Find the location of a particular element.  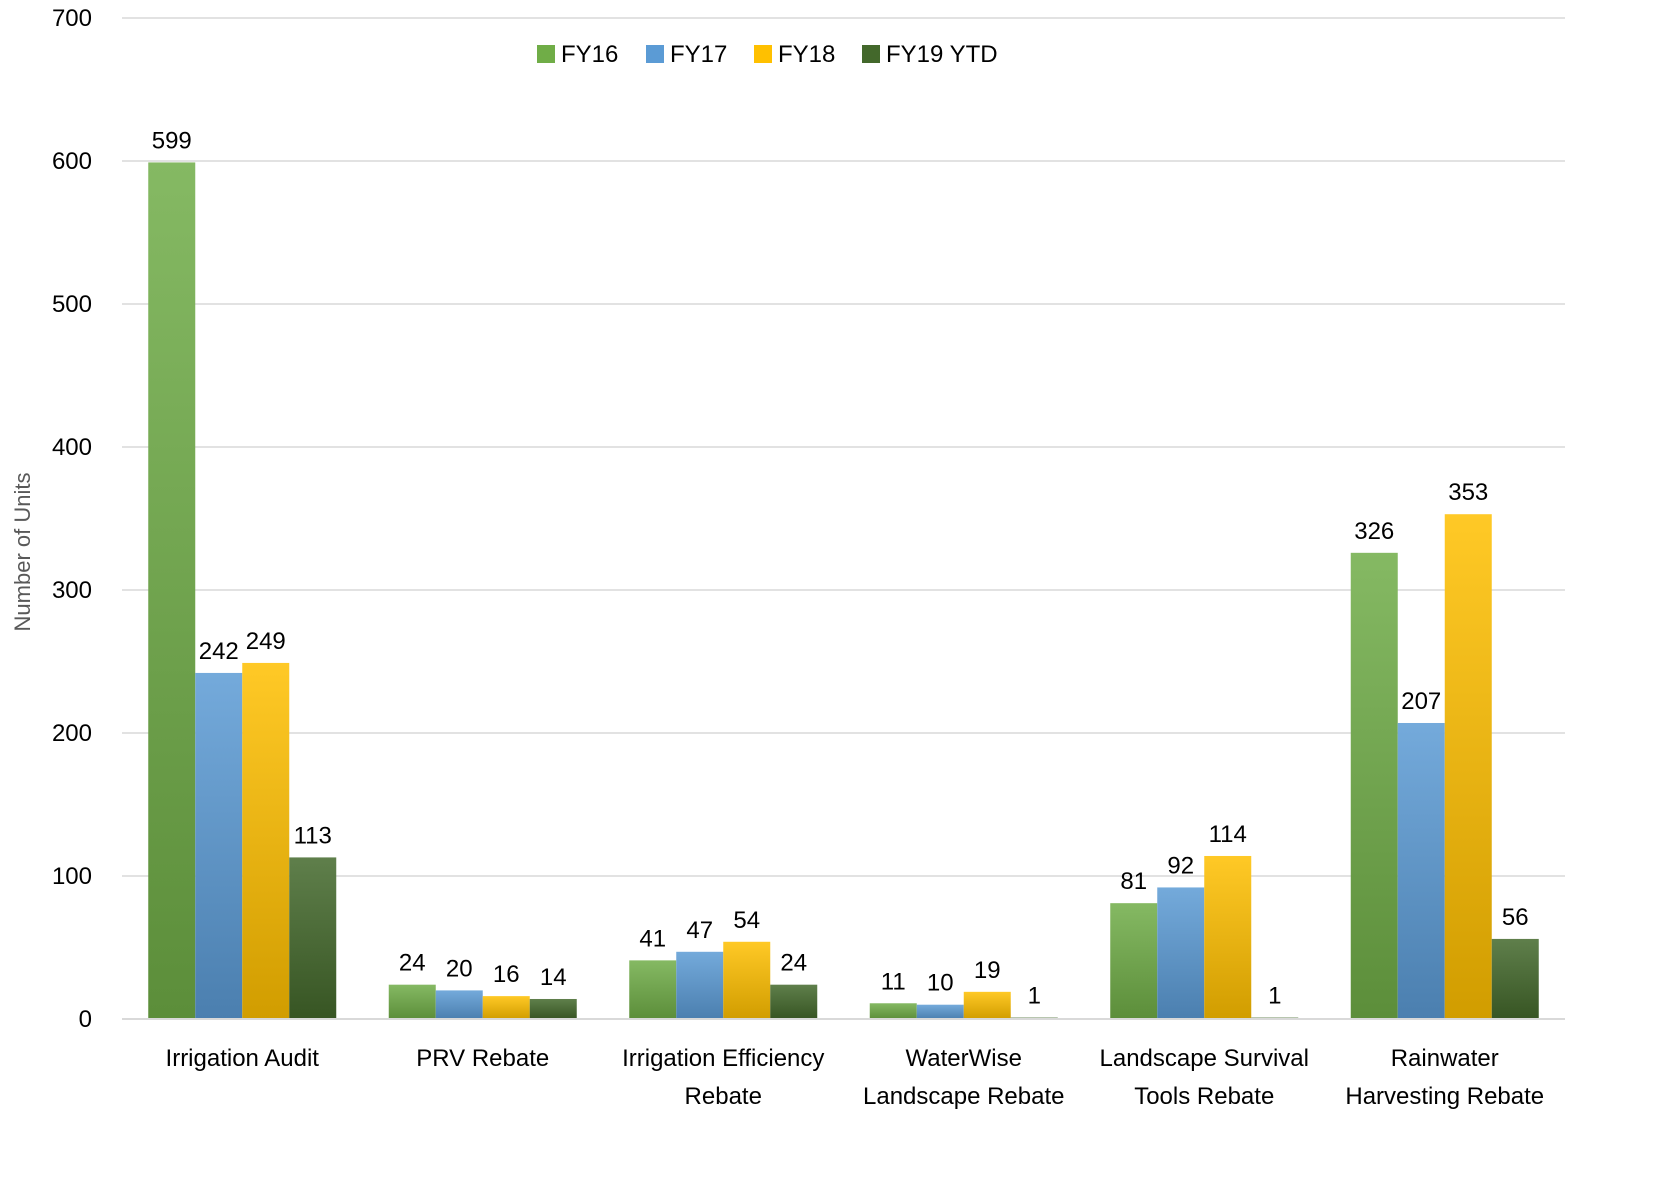

legend-label: FY16 is located at coordinates (589, 54).